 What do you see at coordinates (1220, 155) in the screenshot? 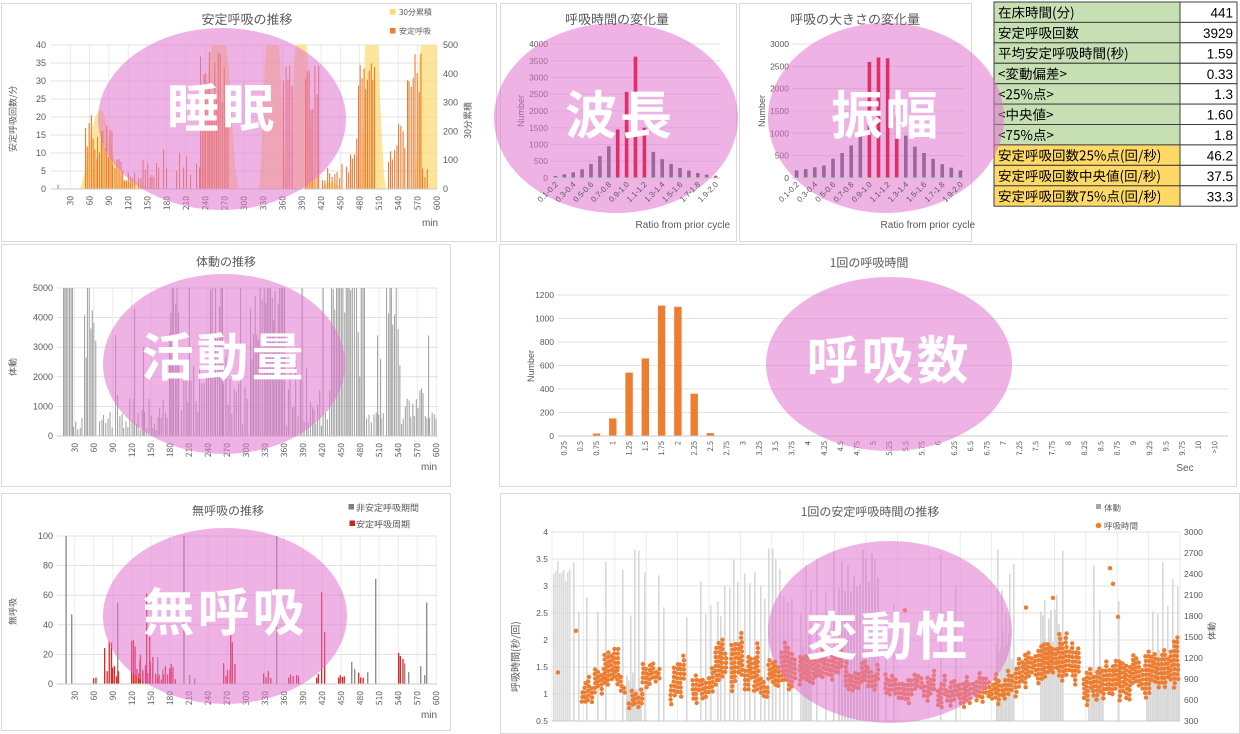
I see `svg-text: 46.2` at bounding box center [1220, 155].